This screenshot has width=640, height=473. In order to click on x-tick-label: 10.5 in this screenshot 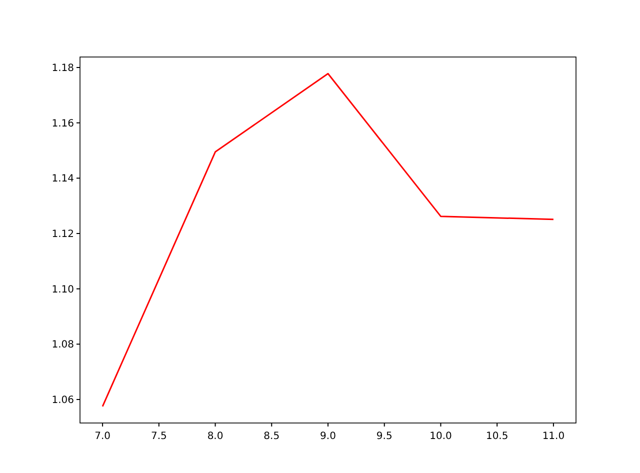, I will do `click(497, 436)`.